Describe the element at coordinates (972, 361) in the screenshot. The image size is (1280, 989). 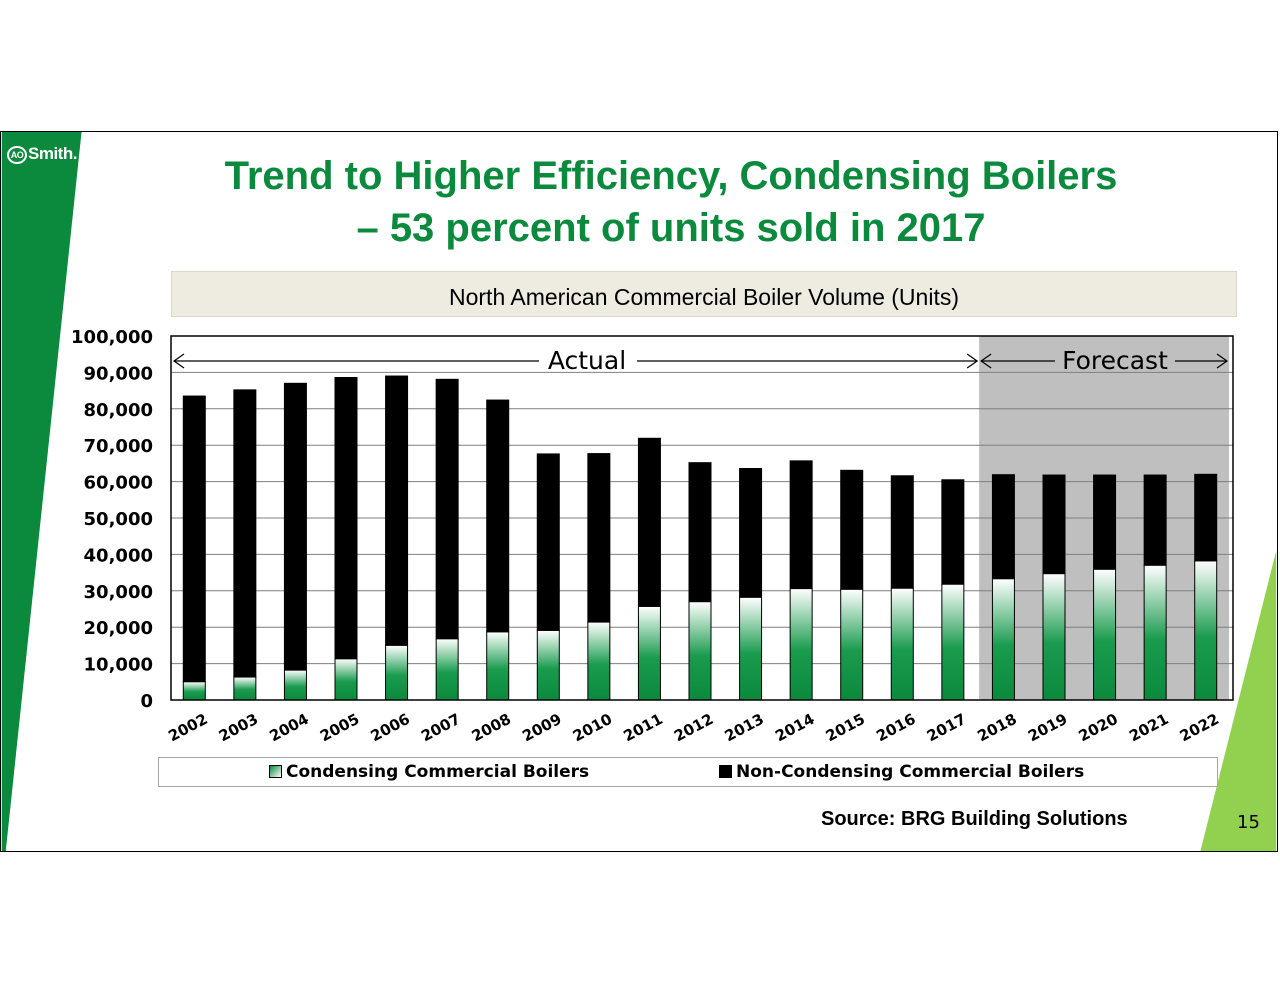
I see `actual-arrow-right-head` at that location.